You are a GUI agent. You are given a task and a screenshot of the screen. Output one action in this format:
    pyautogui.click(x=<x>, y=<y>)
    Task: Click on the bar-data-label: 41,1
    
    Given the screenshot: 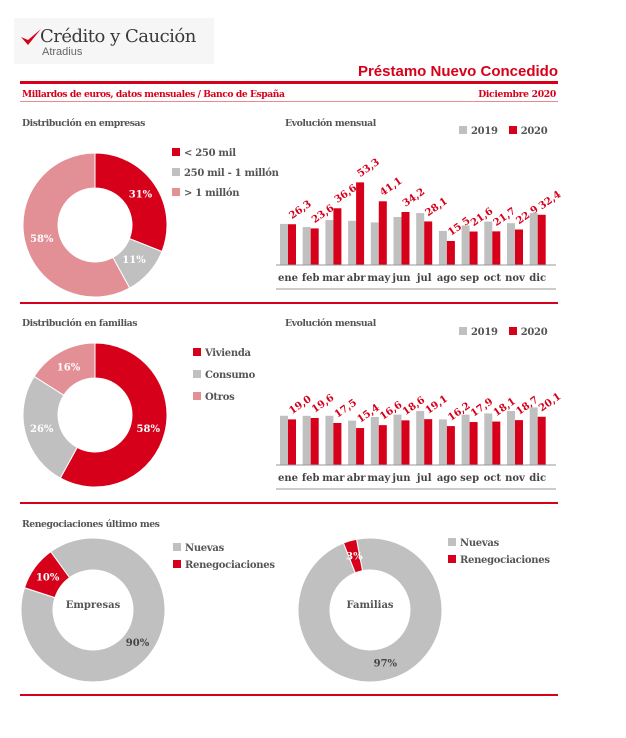 What is the action you would take?
    pyautogui.click(x=391, y=187)
    